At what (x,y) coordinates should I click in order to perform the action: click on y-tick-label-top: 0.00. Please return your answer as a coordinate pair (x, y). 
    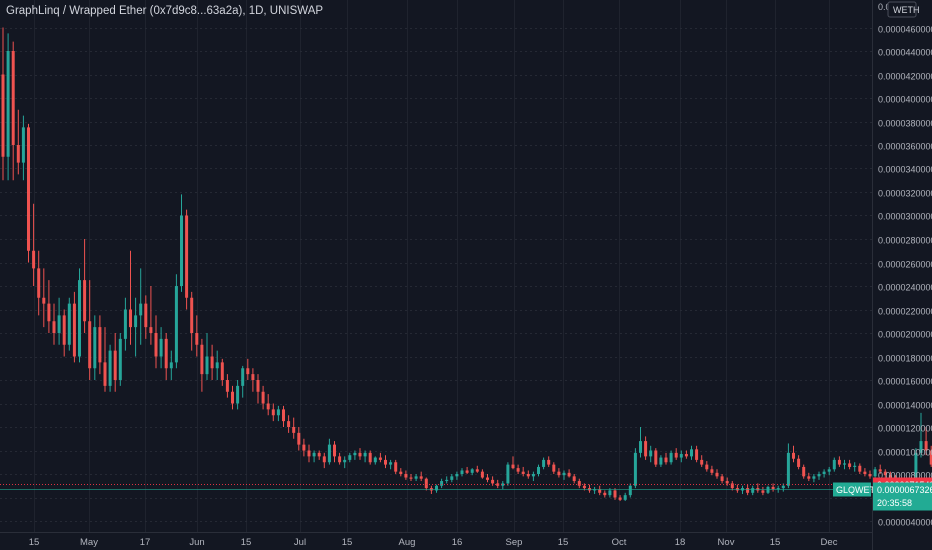
    Looking at the image, I should click on (887, 7).